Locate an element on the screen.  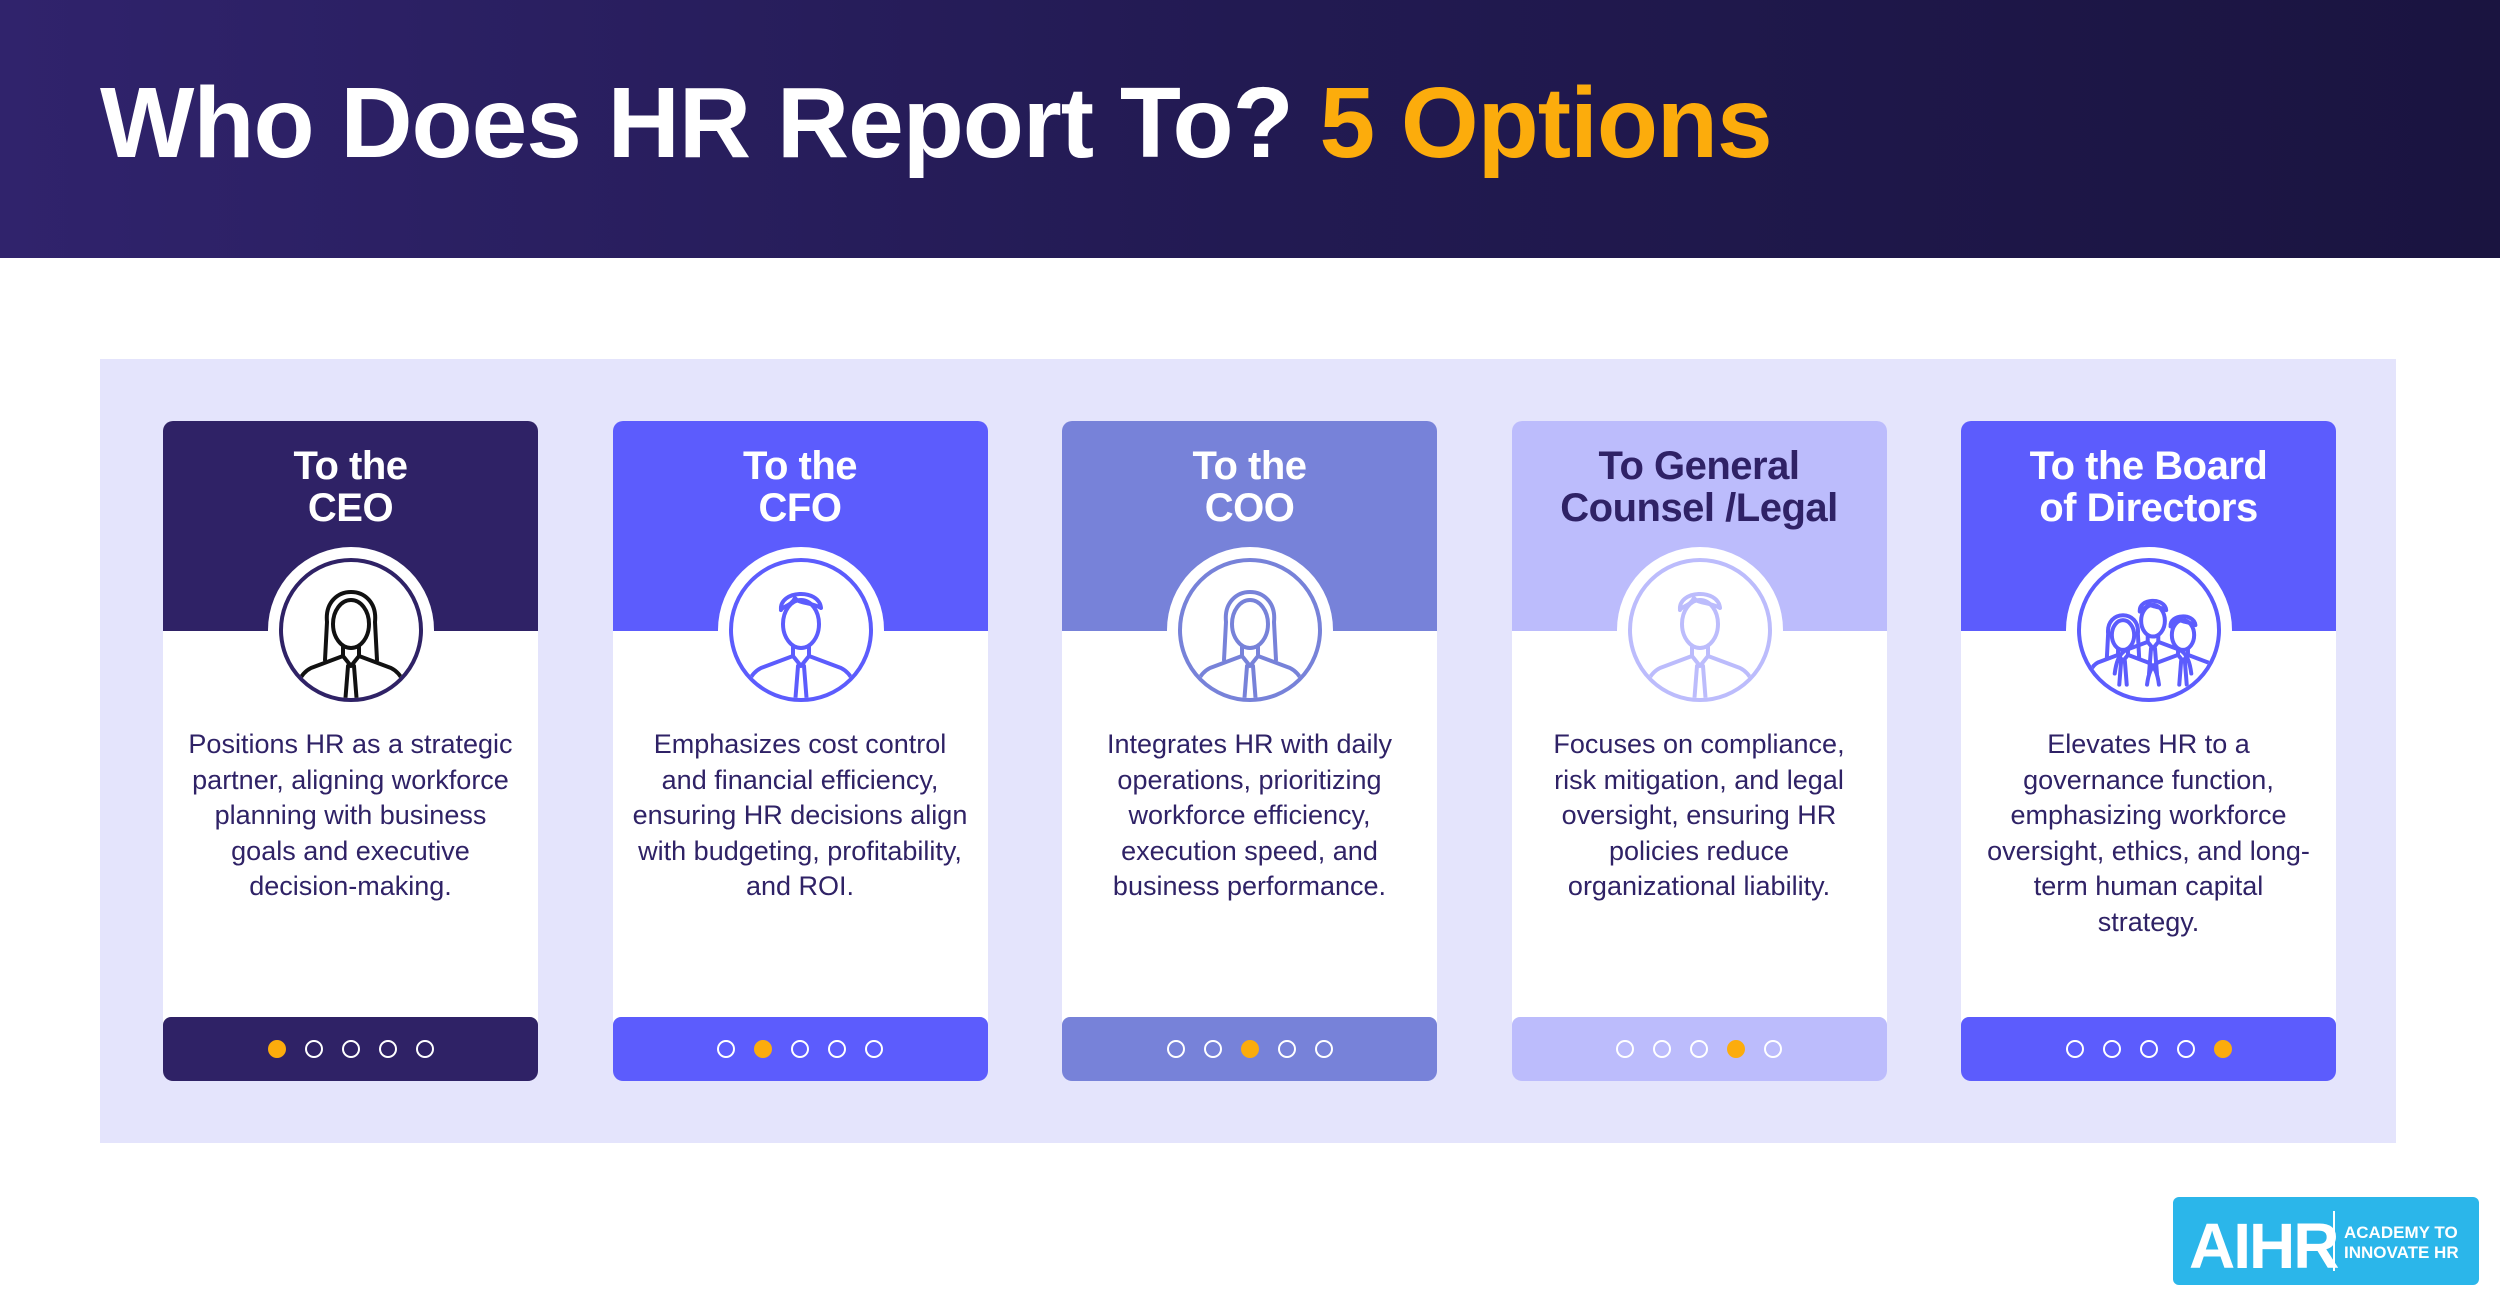
group-icon is located at coordinates (2149, 630).